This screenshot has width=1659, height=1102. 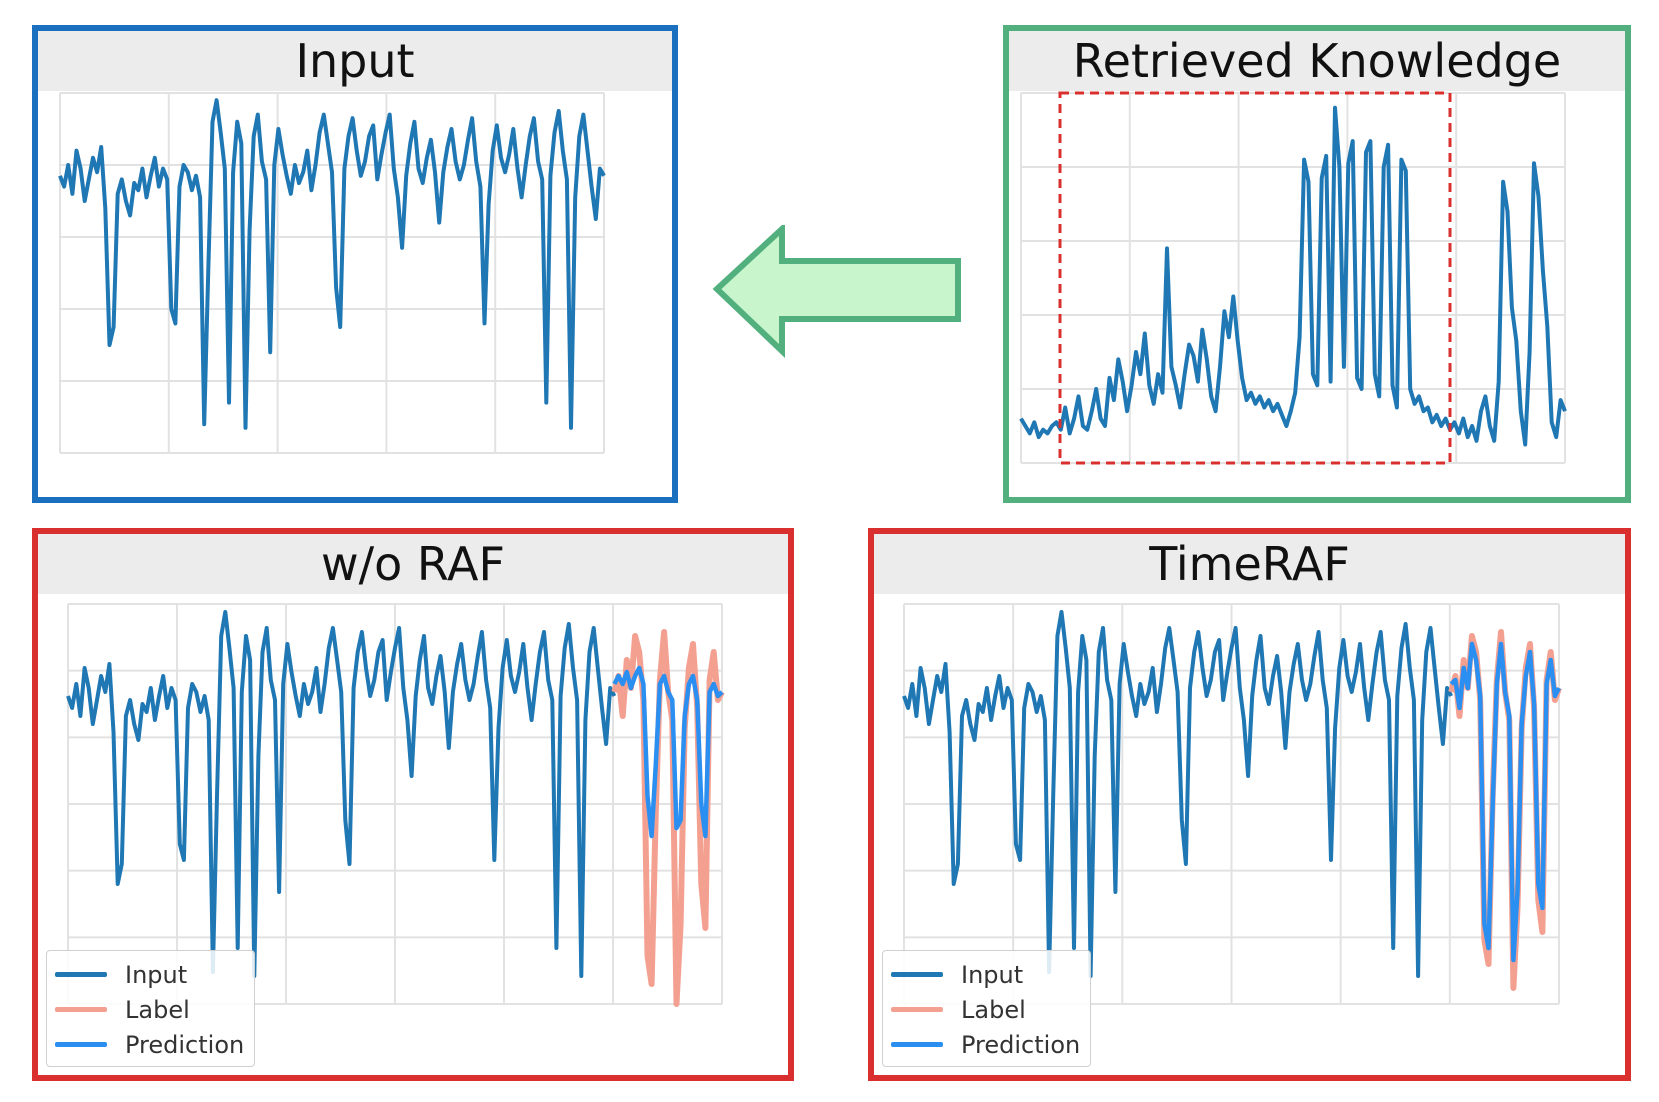 I want to click on timeraf-title: TimeRAF, so click(x=1249, y=564).